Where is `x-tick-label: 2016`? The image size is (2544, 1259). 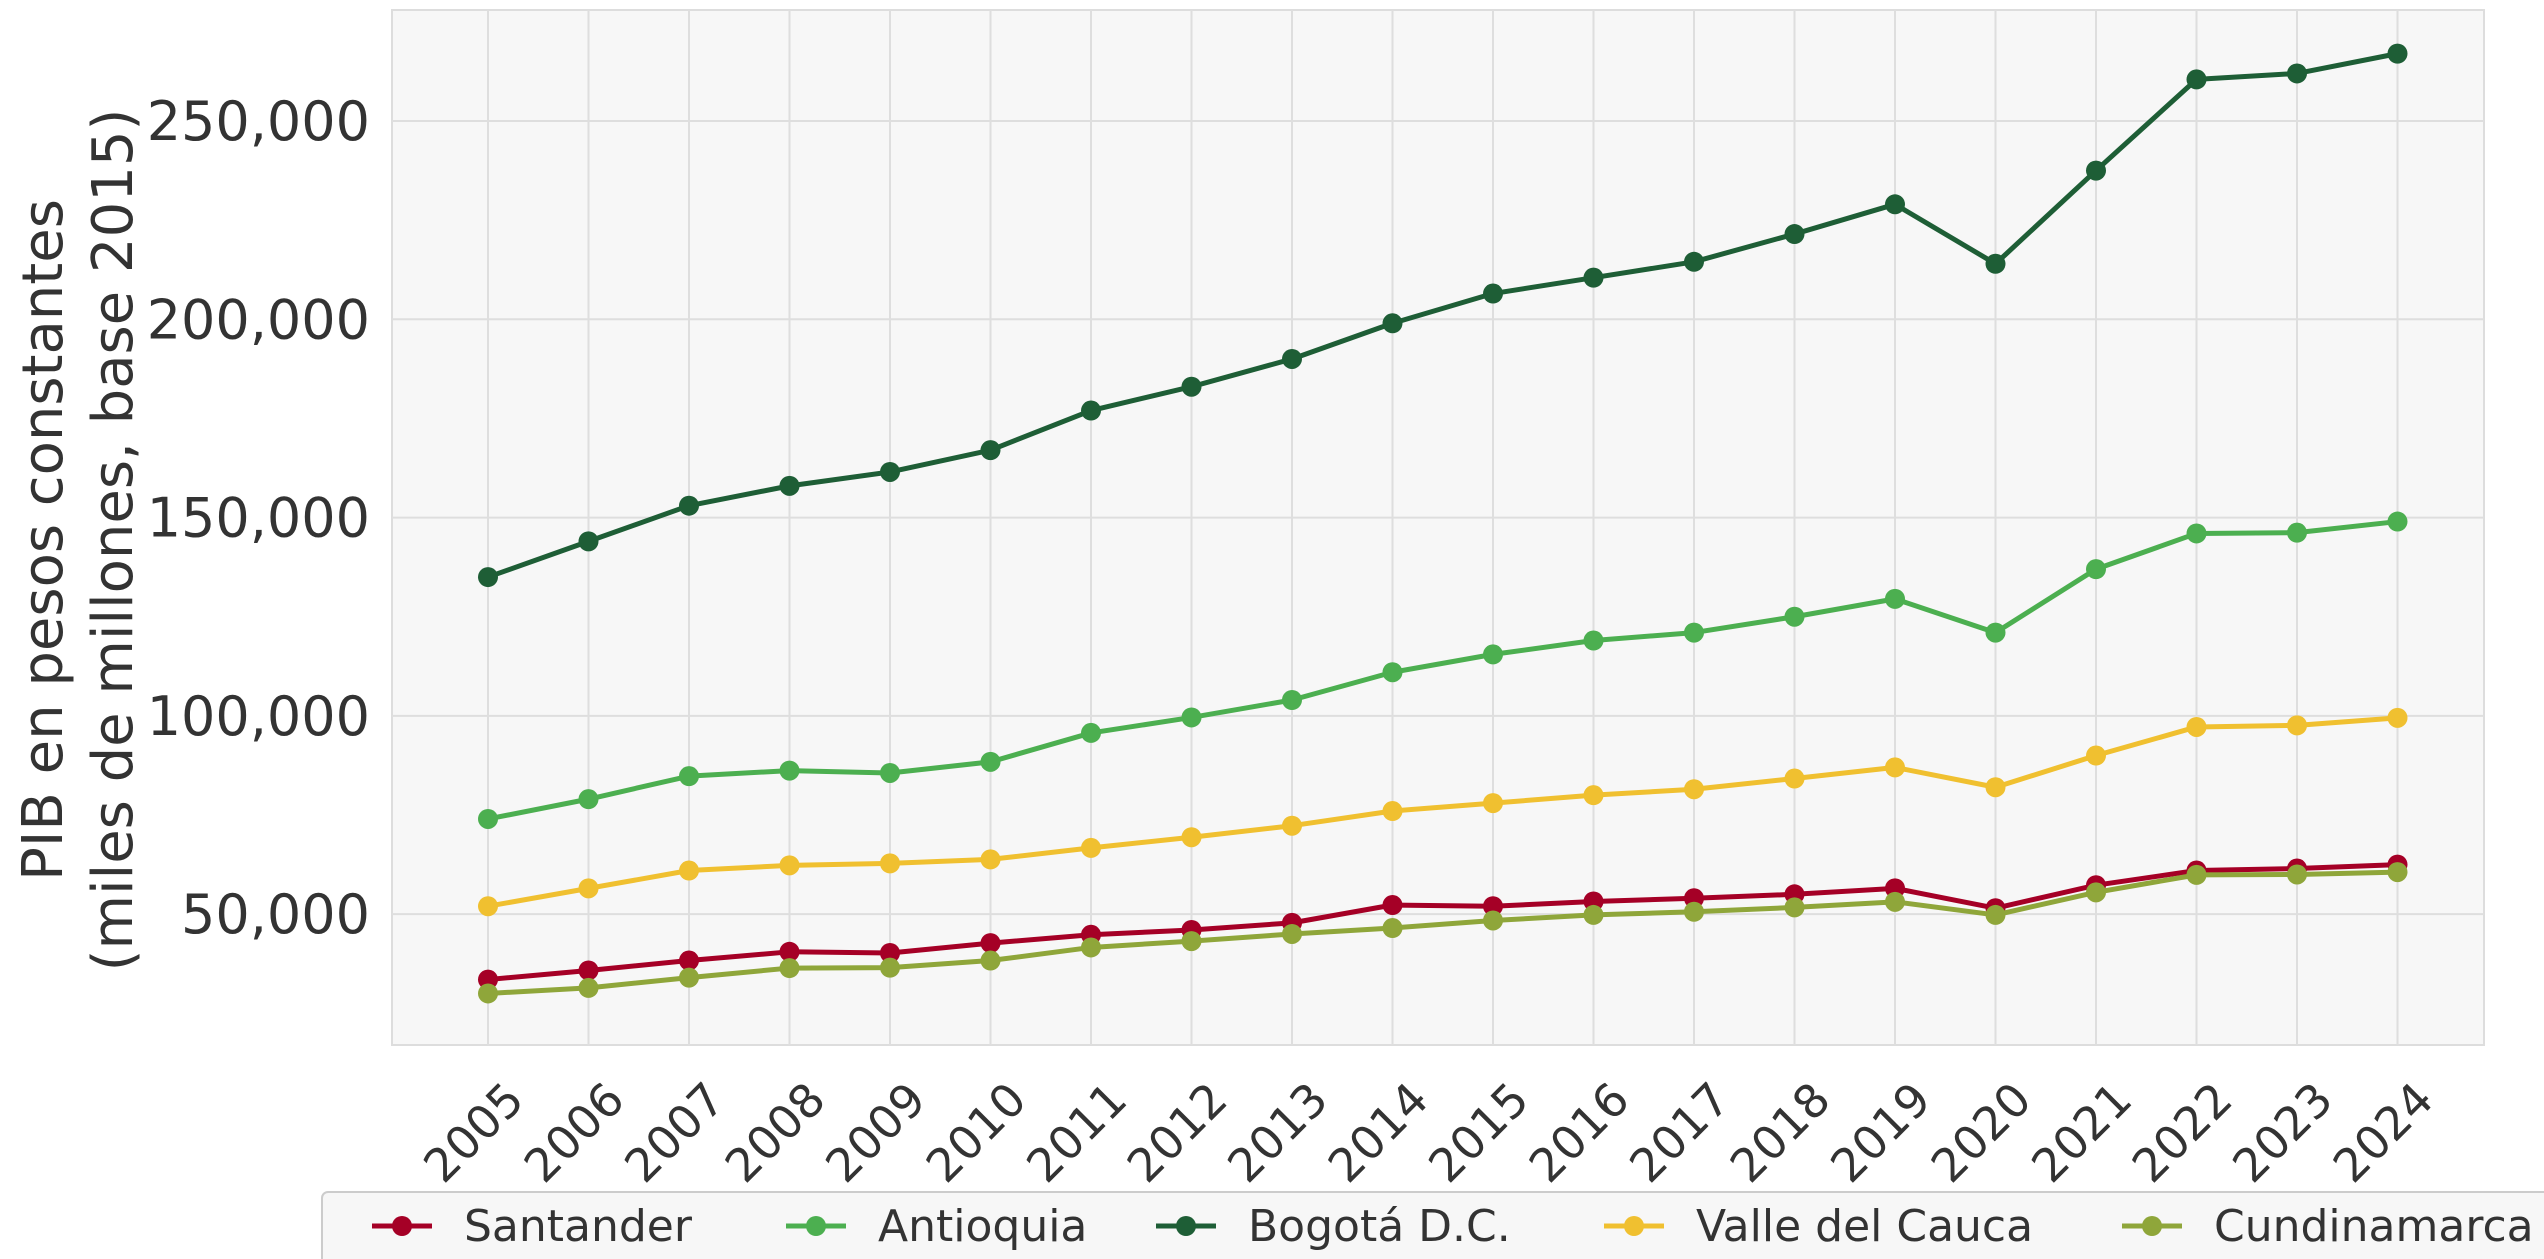 x-tick-label: 2016 is located at coordinates (1579, 1132).